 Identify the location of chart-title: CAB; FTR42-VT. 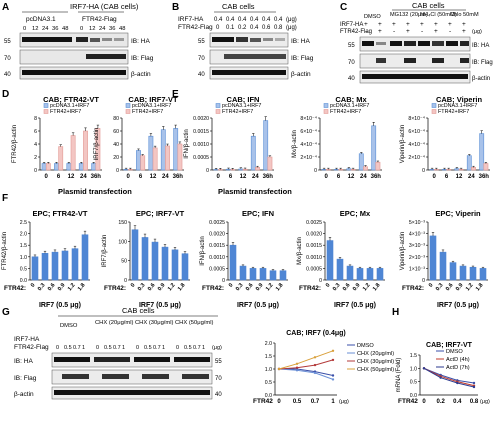
(71, 99).